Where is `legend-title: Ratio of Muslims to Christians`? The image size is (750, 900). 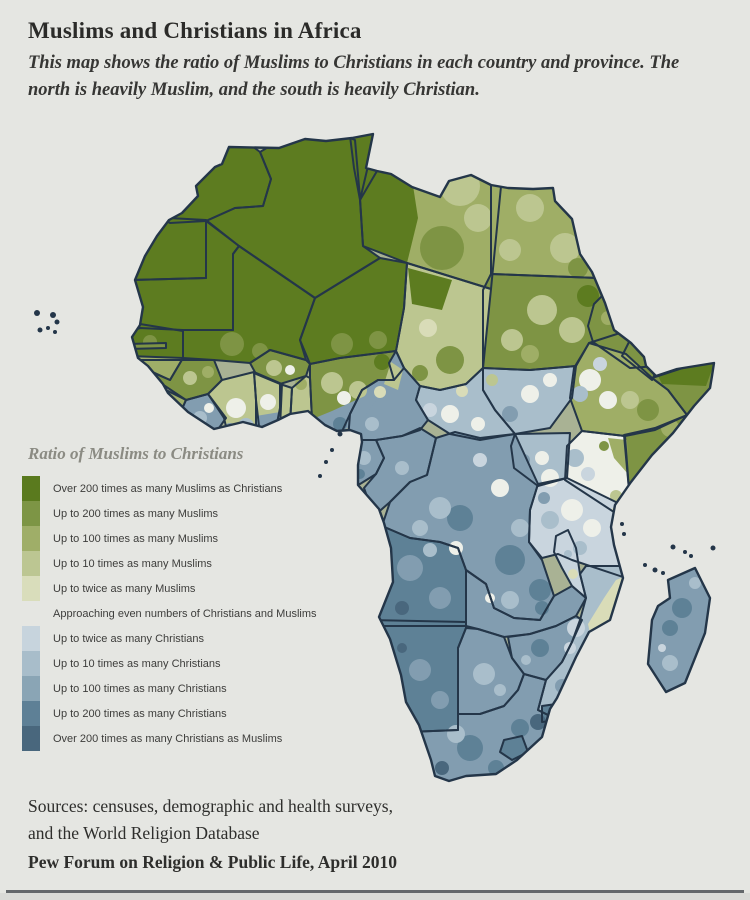 legend-title: Ratio of Muslims to Christians is located at coordinates (136, 453).